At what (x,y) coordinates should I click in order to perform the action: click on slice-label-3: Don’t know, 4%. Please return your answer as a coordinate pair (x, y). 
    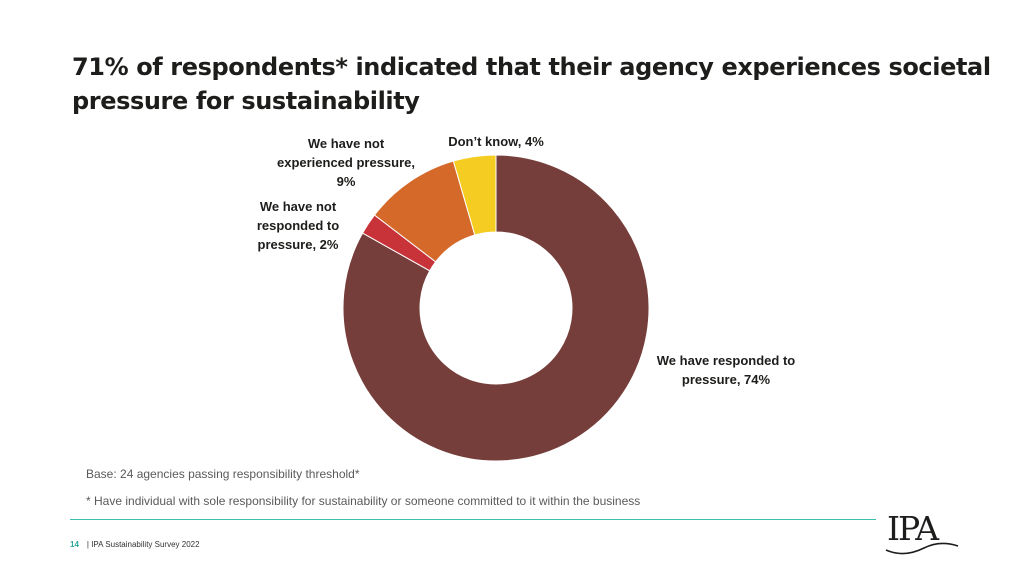
    Looking at the image, I should click on (496, 141).